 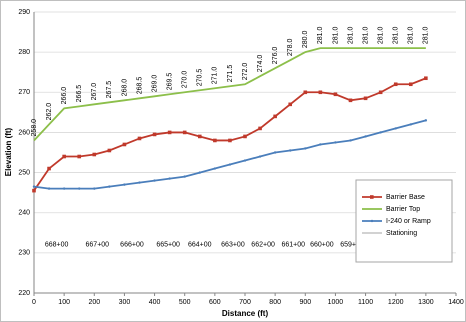 What do you see at coordinates (200, 245) in the screenshot?
I see `data-label: 664+00` at bounding box center [200, 245].